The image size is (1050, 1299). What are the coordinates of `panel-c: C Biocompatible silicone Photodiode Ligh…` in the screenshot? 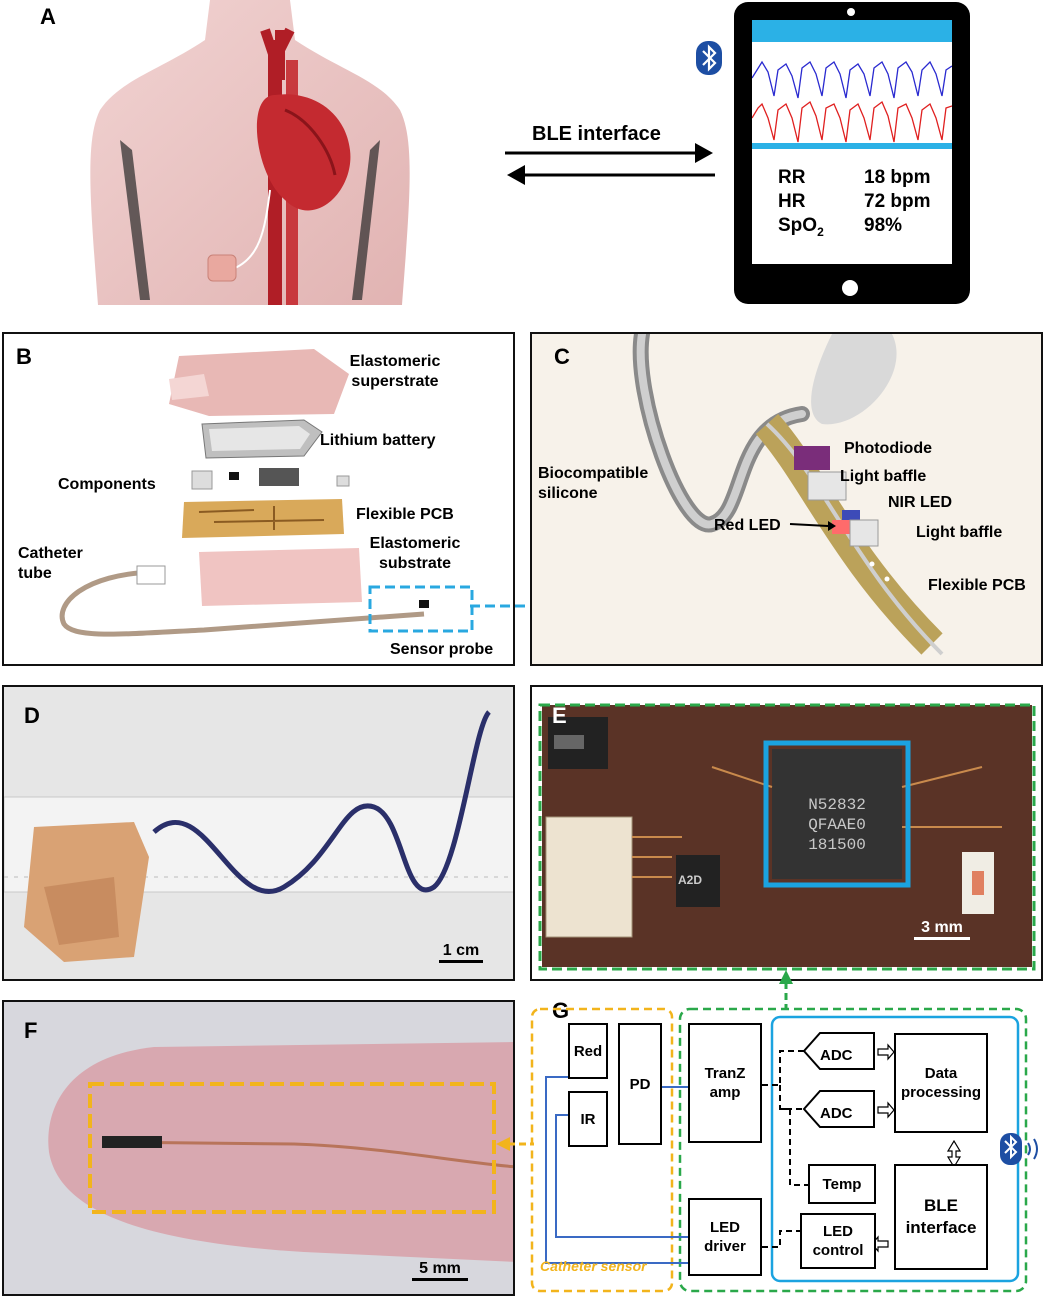 It's located at (786, 499).